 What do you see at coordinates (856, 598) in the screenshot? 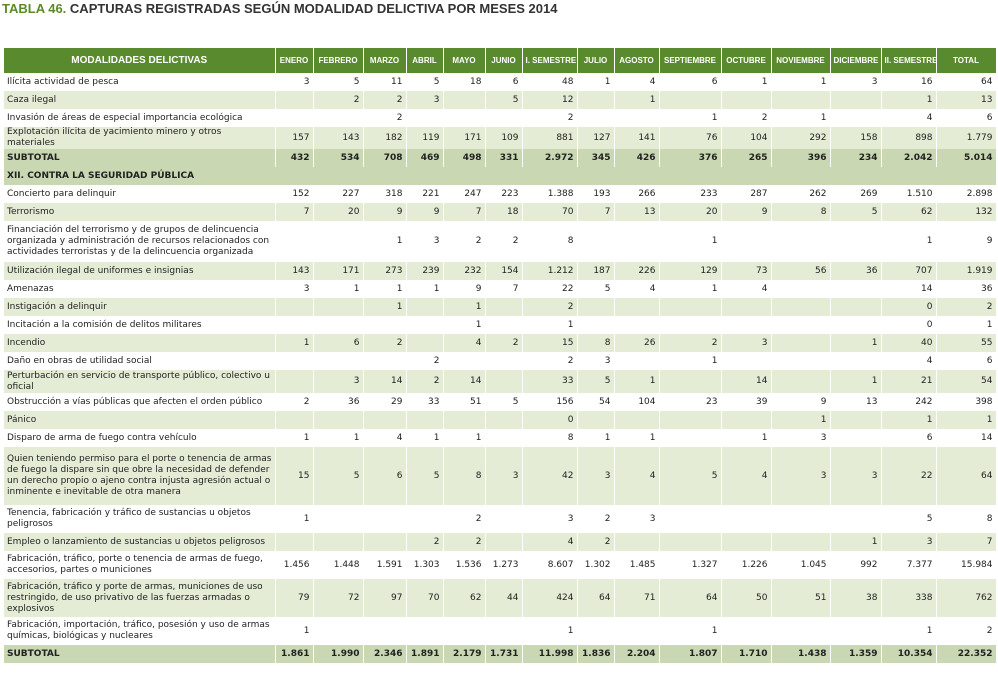
I see `cell-diciembre: 38` at bounding box center [856, 598].